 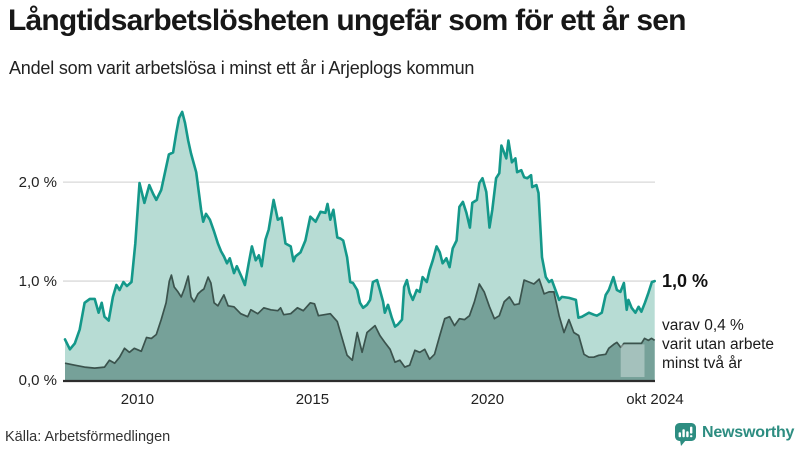 I want to click on newsworthy-logo: Newsworthy, so click(x=737, y=434).